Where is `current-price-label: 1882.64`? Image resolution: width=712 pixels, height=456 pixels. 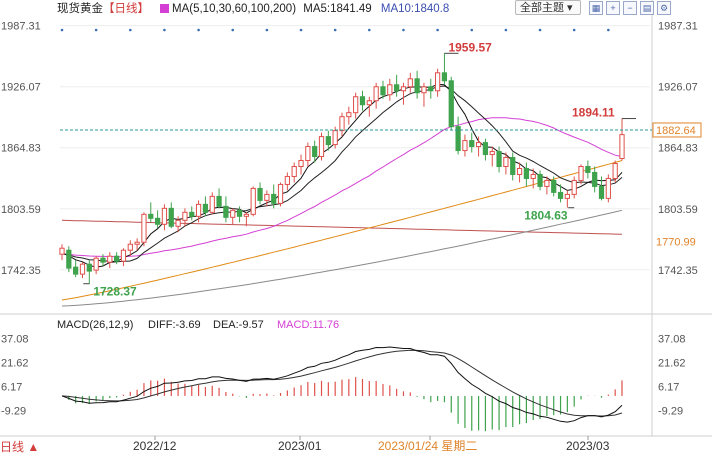 current-price-label: 1882.64 is located at coordinates (676, 131).